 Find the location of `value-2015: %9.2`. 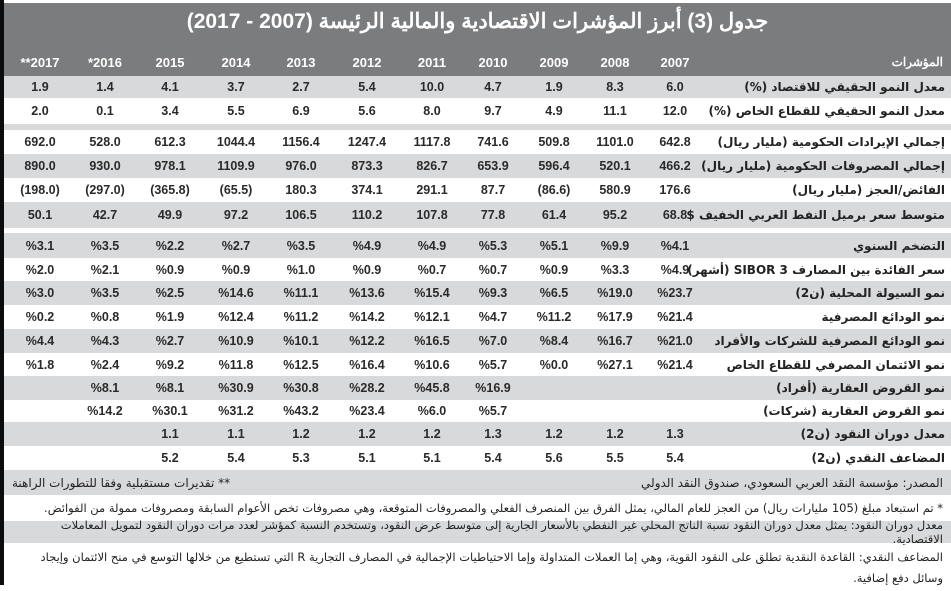

value-2015: %9.2 is located at coordinates (170, 364).